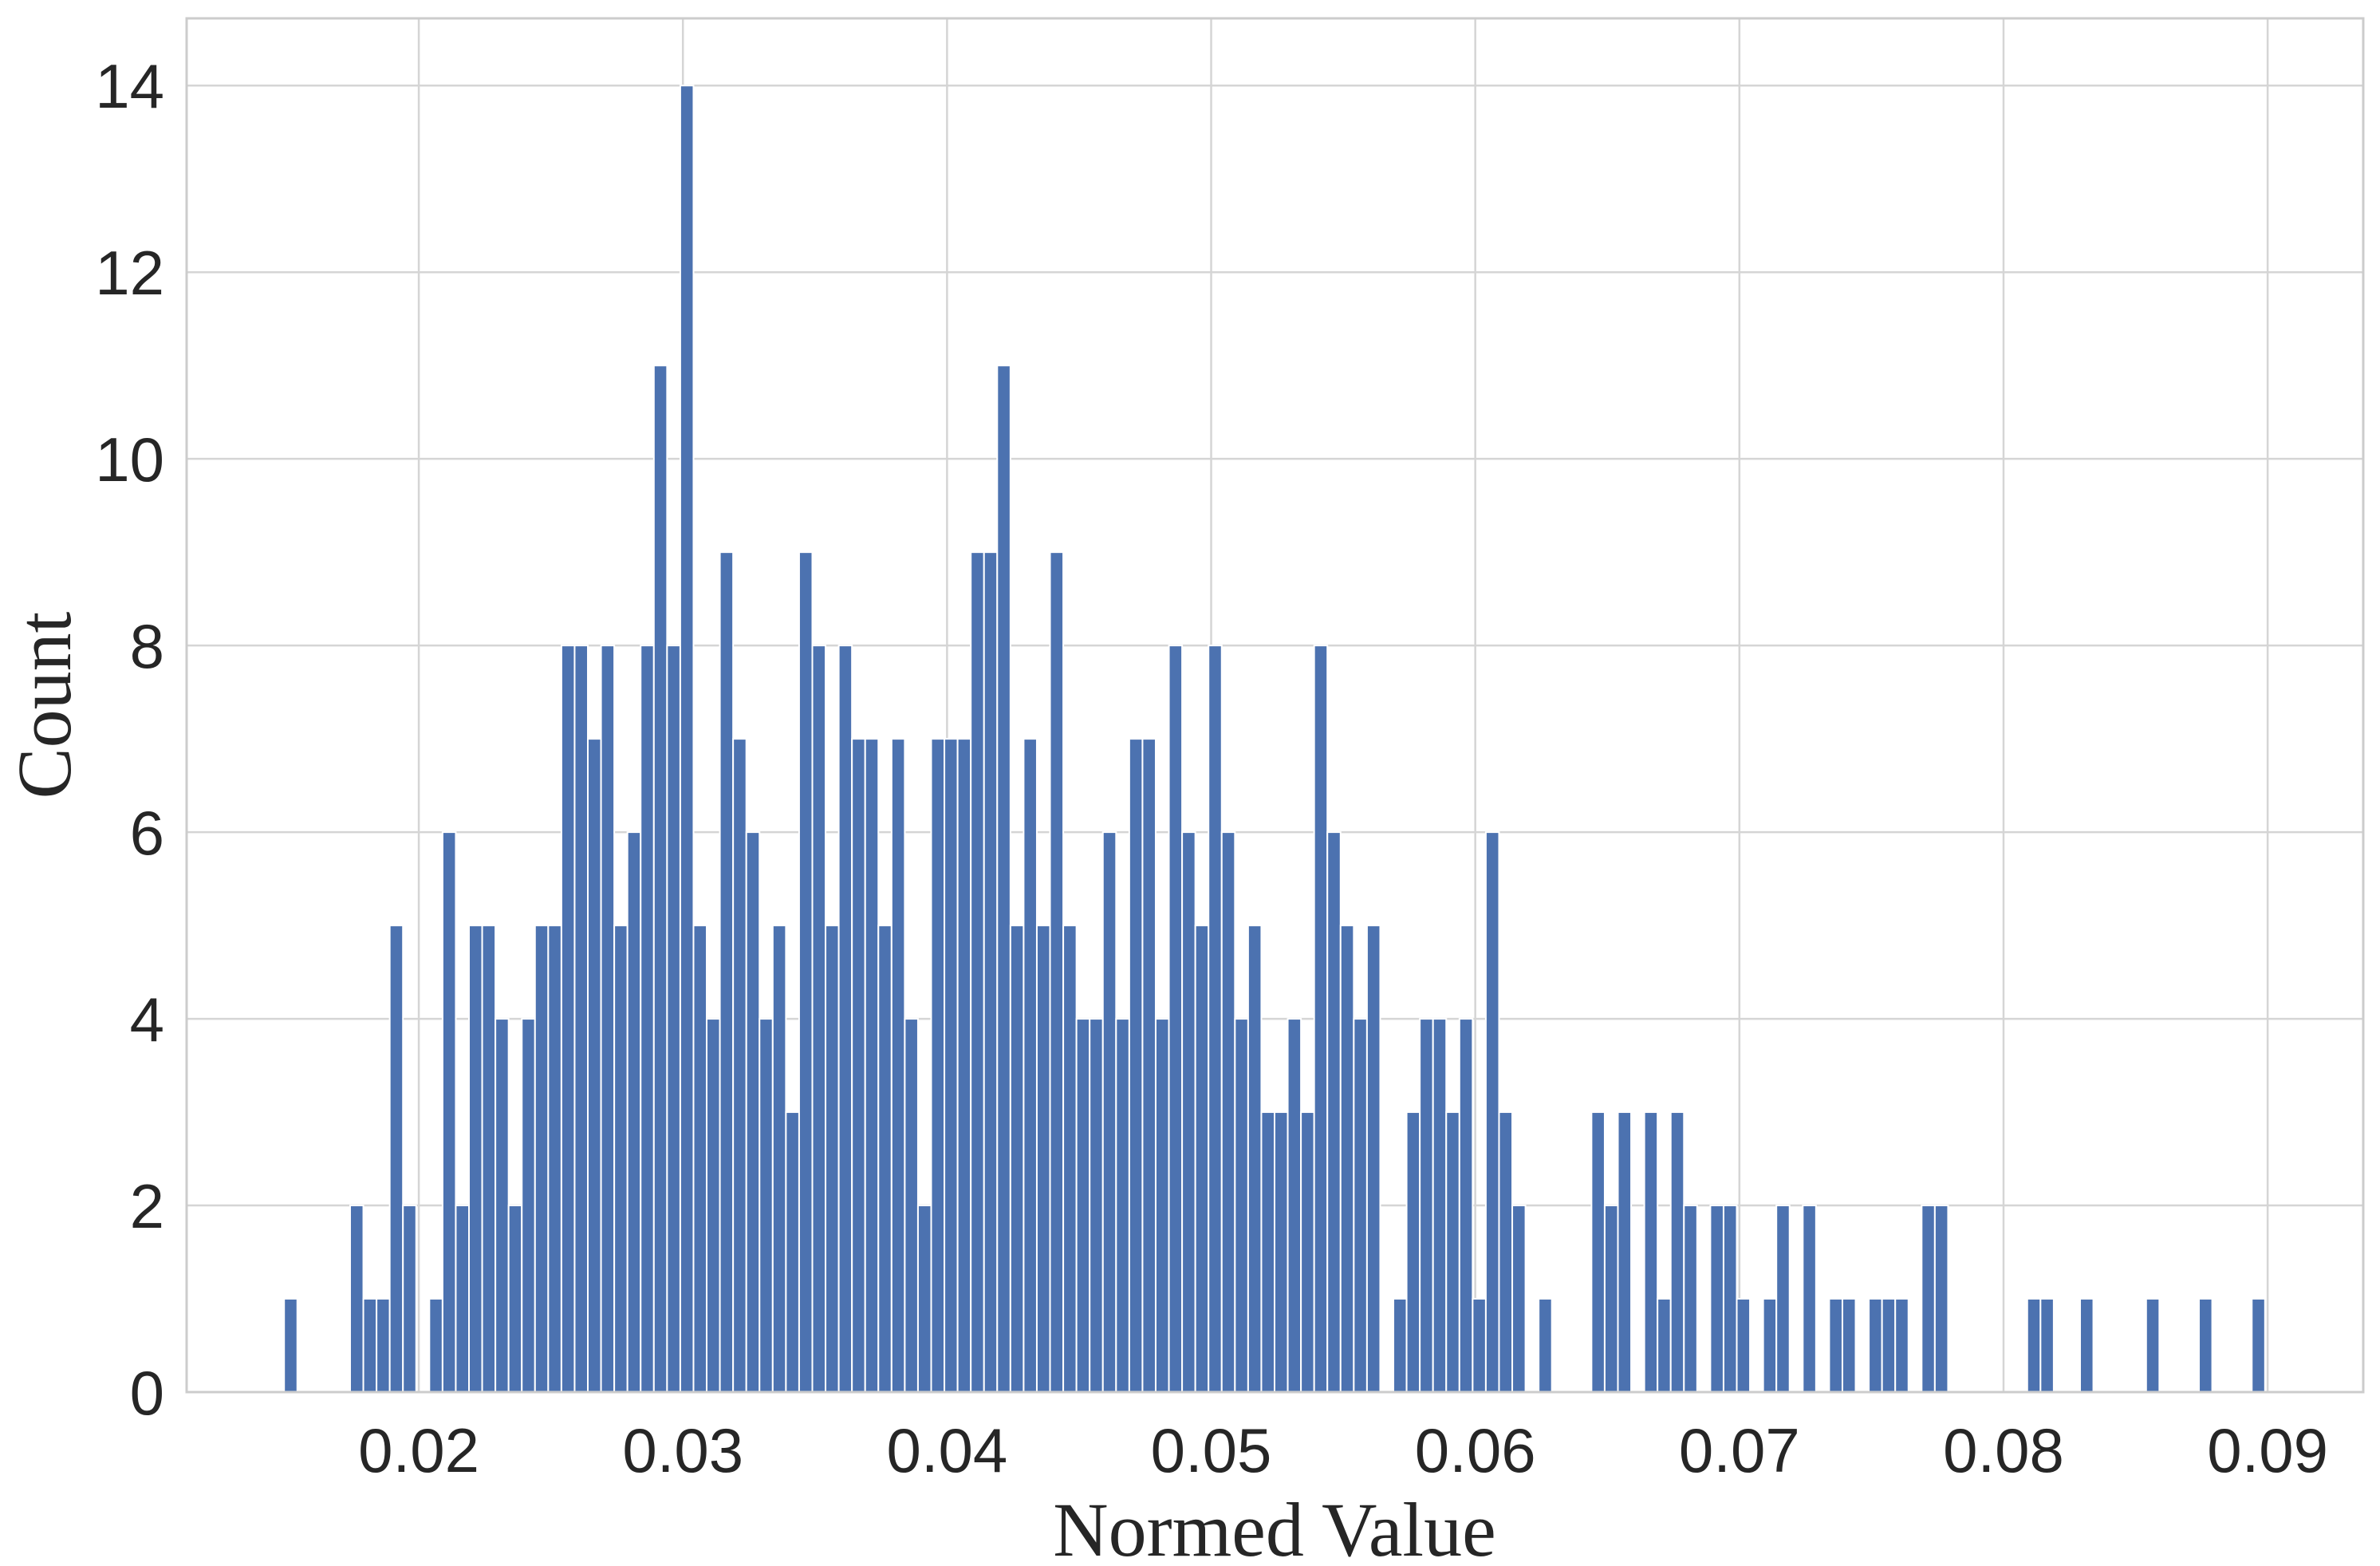 Image resolution: width=2380 pixels, height=1566 pixels. I want to click on y-axis-label: Count, so click(44, 705).